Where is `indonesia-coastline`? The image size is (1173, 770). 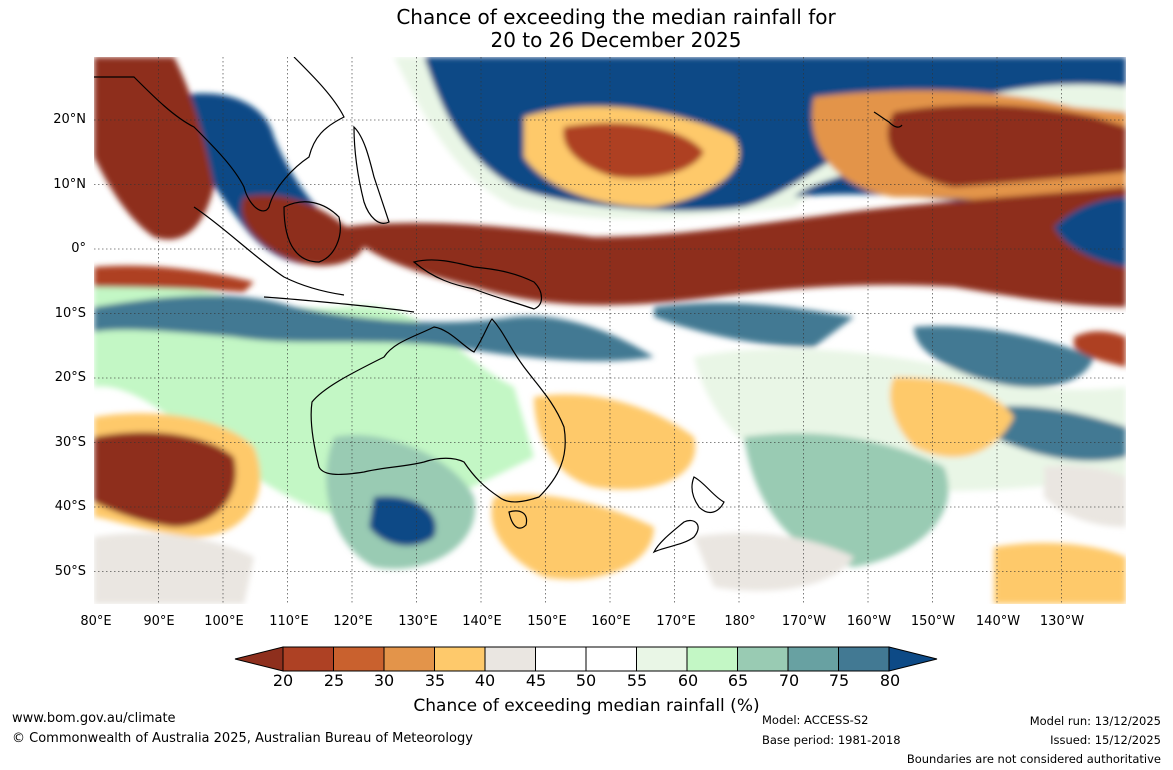
indonesia-coastline is located at coordinates (304, 259).